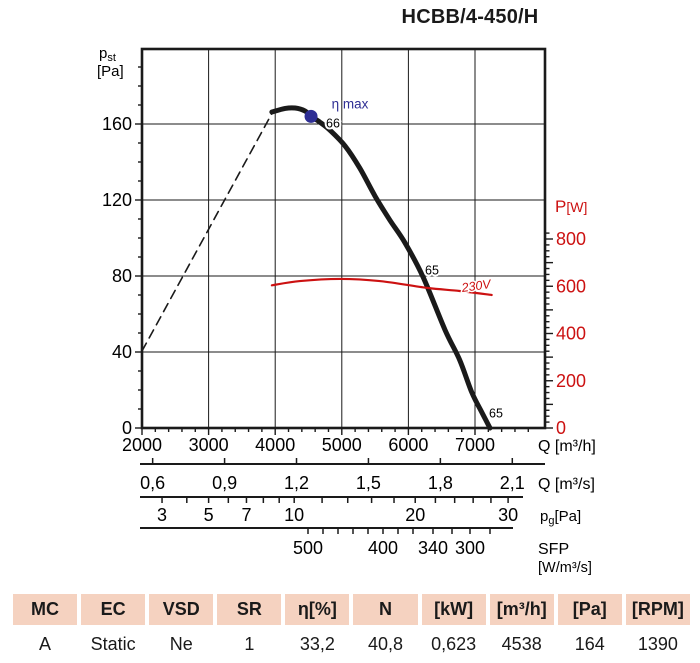  What do you see at coordinates (454, 644) in the screenshot?
I see `table-value-cell: 0,623` at bounding box center [454, 644].